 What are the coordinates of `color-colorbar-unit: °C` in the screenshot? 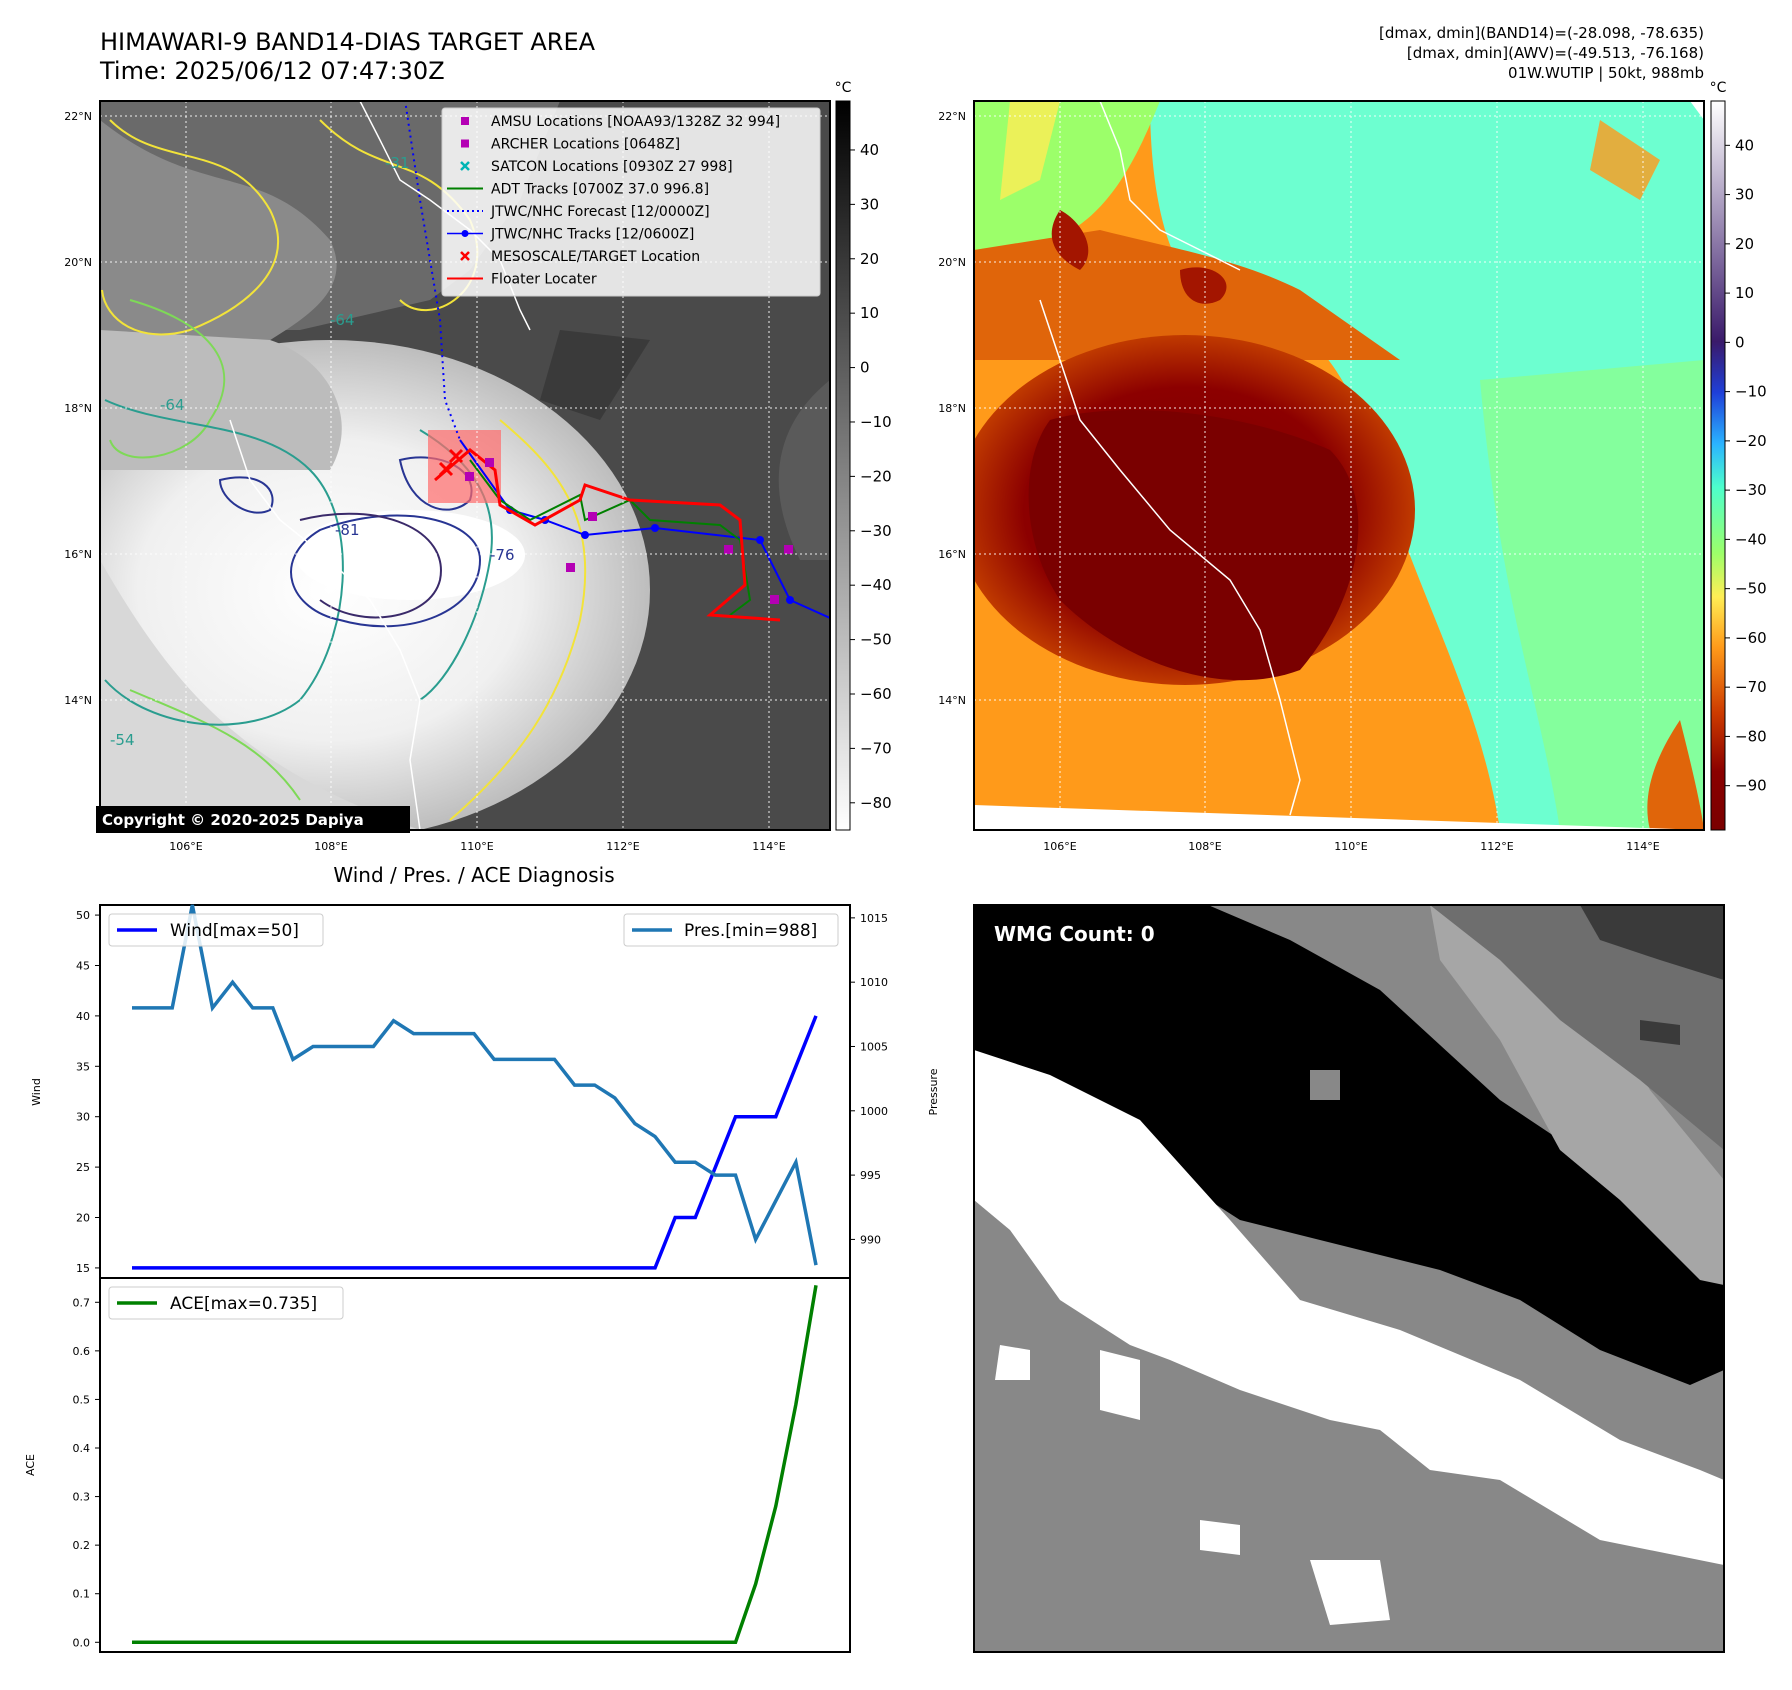 It's located at (1718, 88).